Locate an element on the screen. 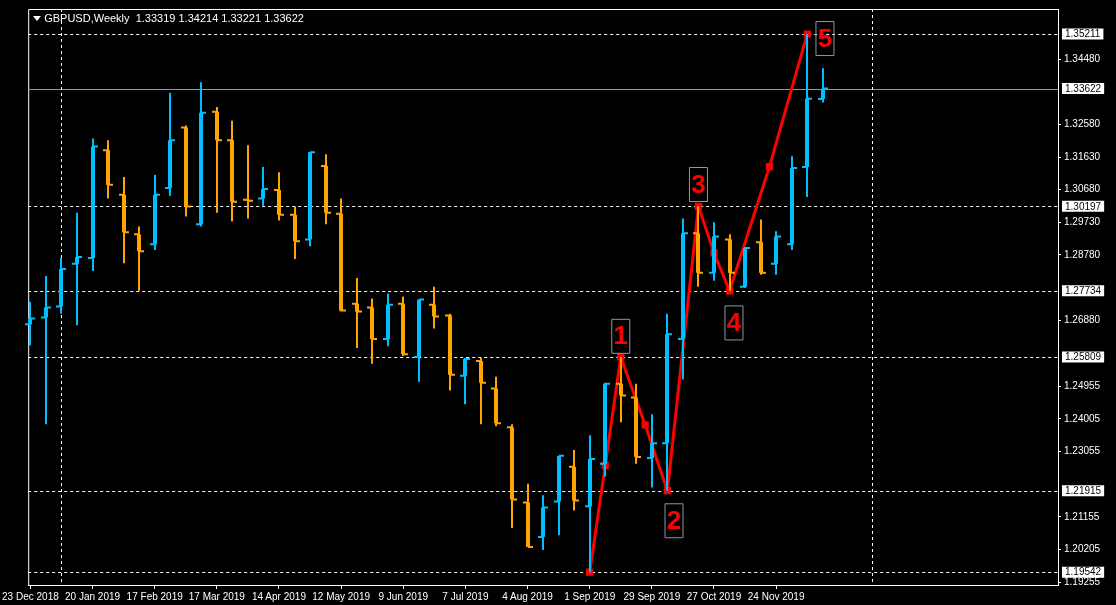 Image resolution: width=1116 pixels, height=605 pixels. x-tick-label: 23 Dec 2018 is located at coordinates (31, 596).